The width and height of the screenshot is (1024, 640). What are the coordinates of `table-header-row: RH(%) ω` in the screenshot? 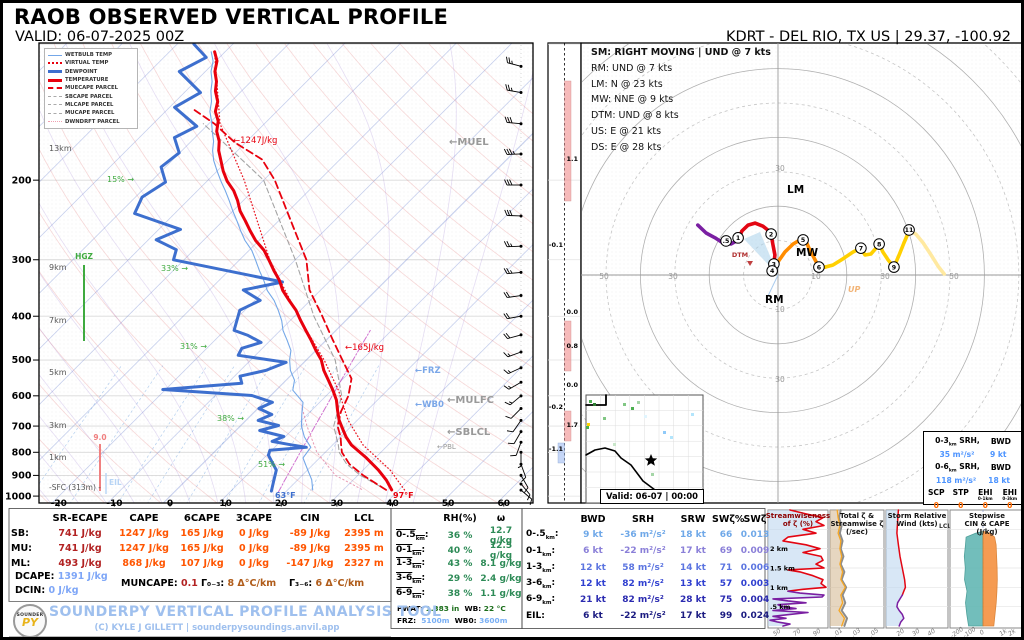 It's located at (460, 518).